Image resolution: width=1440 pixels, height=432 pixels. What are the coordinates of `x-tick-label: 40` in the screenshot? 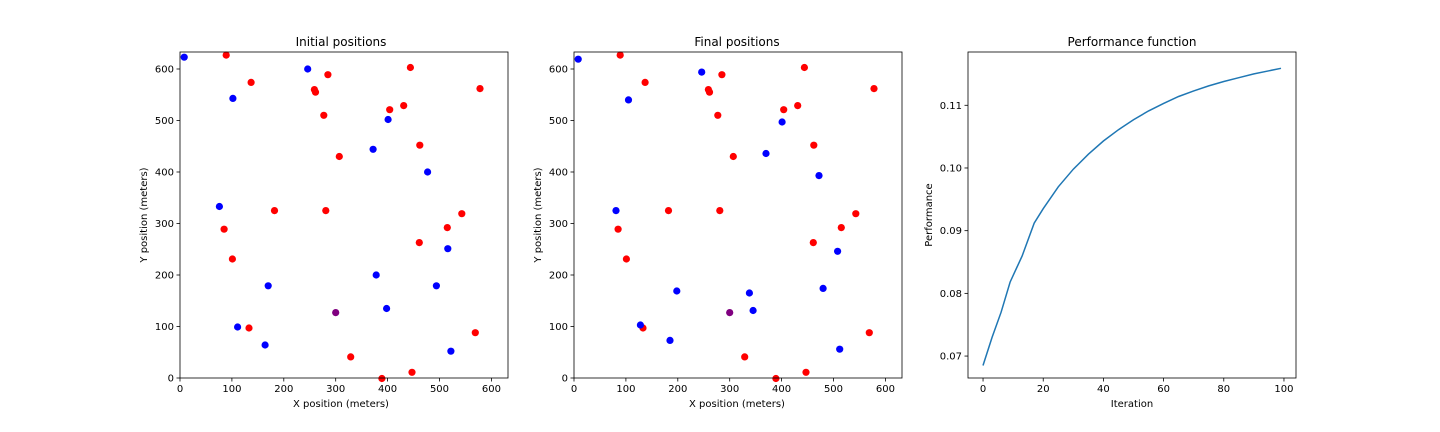 It's located at (1103, 389).